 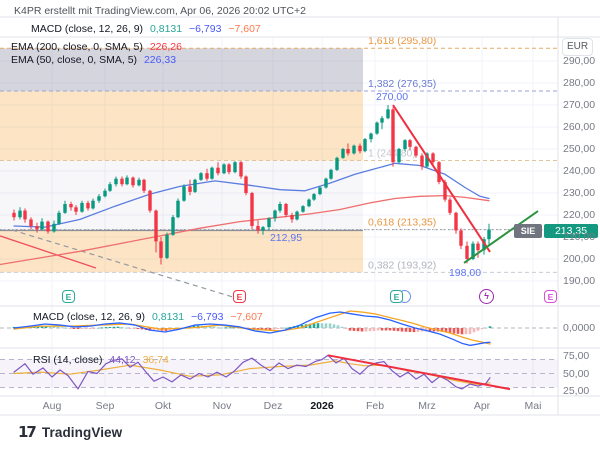 I want to click on currency-button: EUR, so click(x=577, y=47).